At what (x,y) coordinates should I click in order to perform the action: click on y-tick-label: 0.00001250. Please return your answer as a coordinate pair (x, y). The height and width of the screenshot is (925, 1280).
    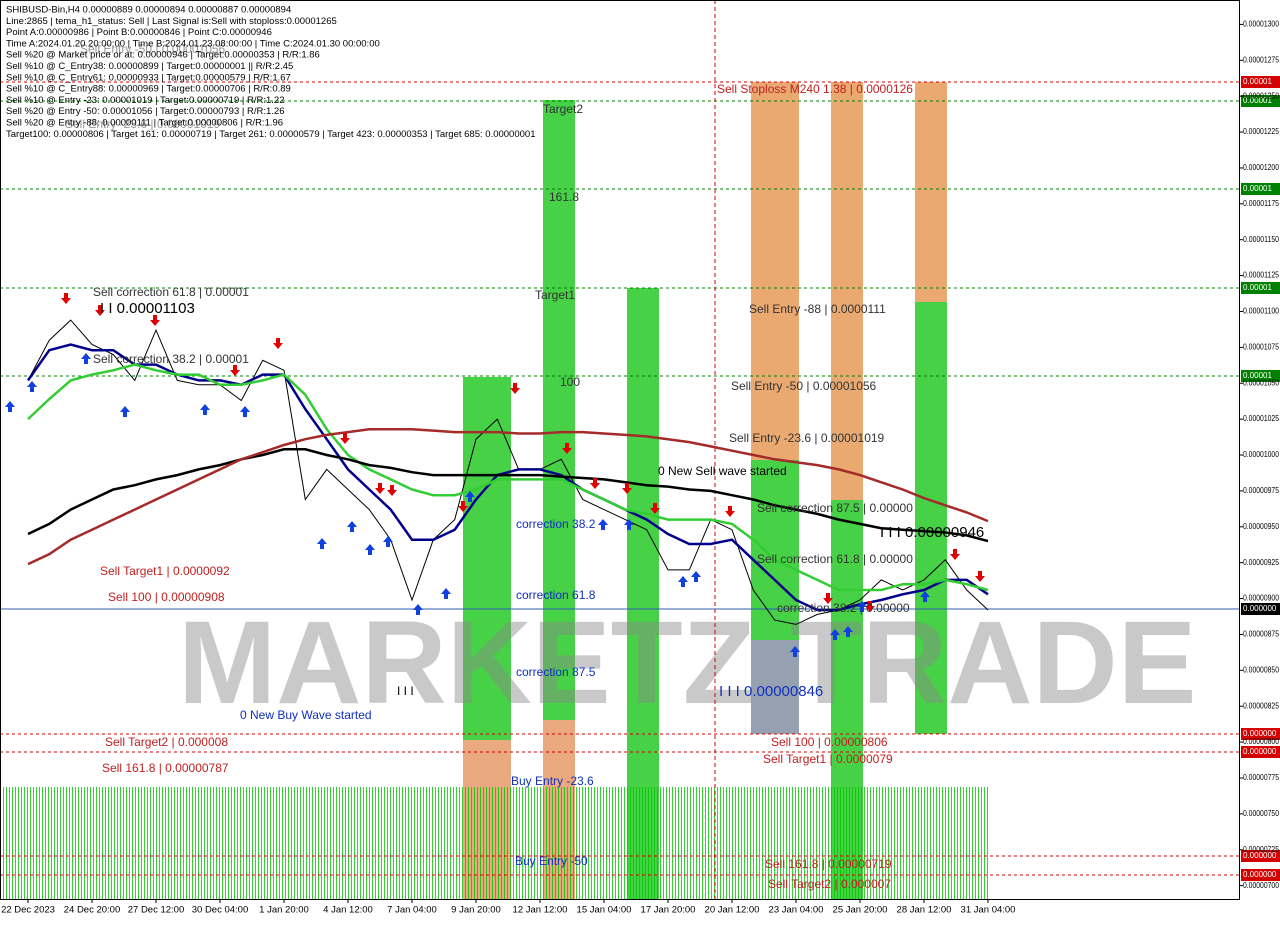
    Looking at the image, I should click on (1261, 95).